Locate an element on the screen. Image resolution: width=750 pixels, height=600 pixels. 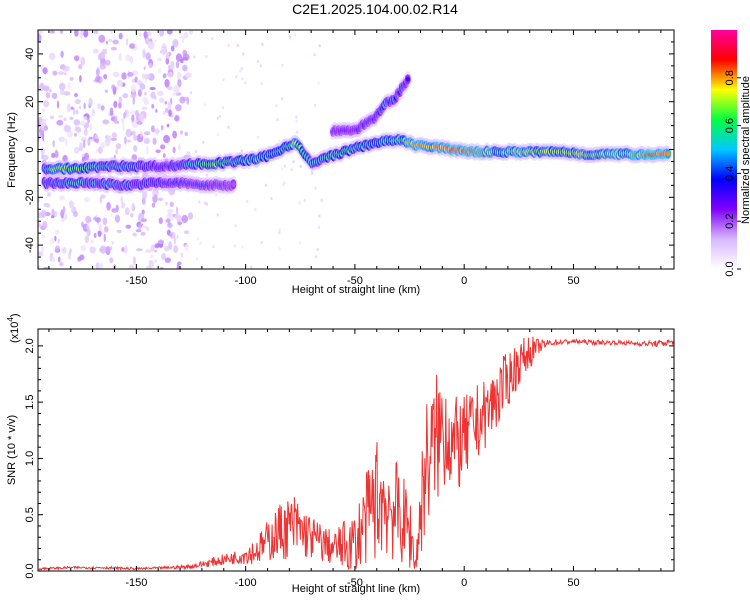
main-ridge-core is located at coordinates (668, 154).